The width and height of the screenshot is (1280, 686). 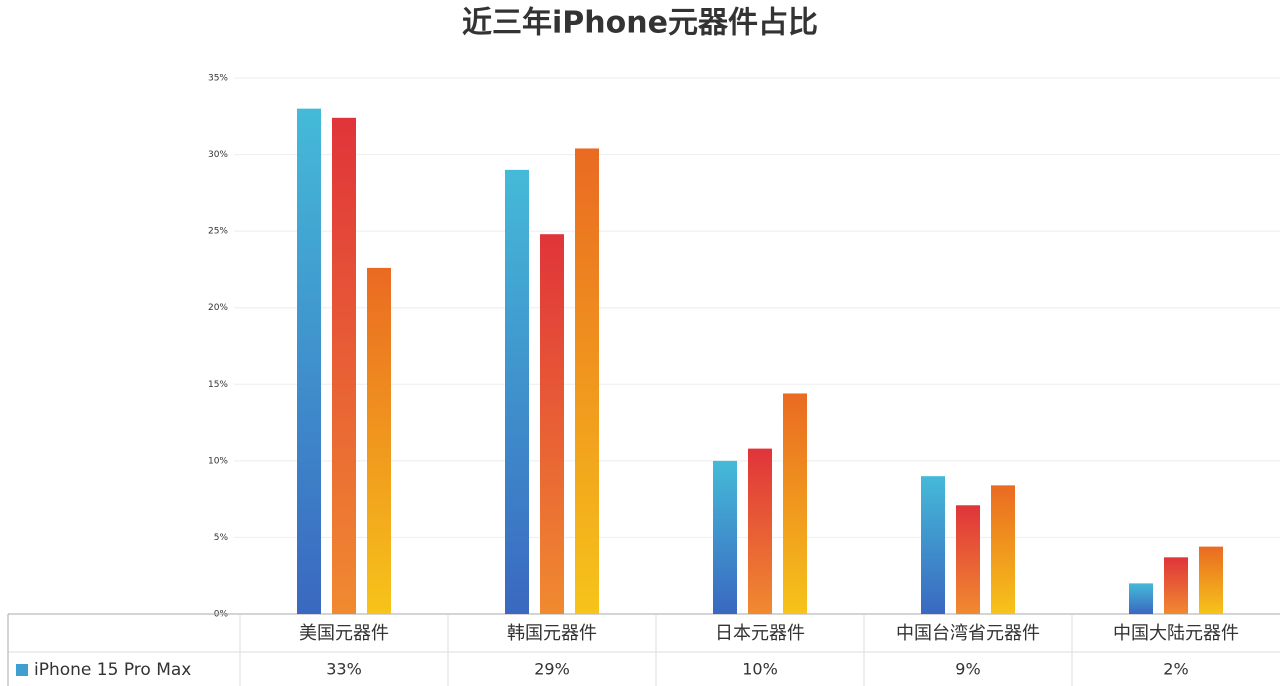 I want to click on y-tick-label: 35%, so click(x=218, y=79).